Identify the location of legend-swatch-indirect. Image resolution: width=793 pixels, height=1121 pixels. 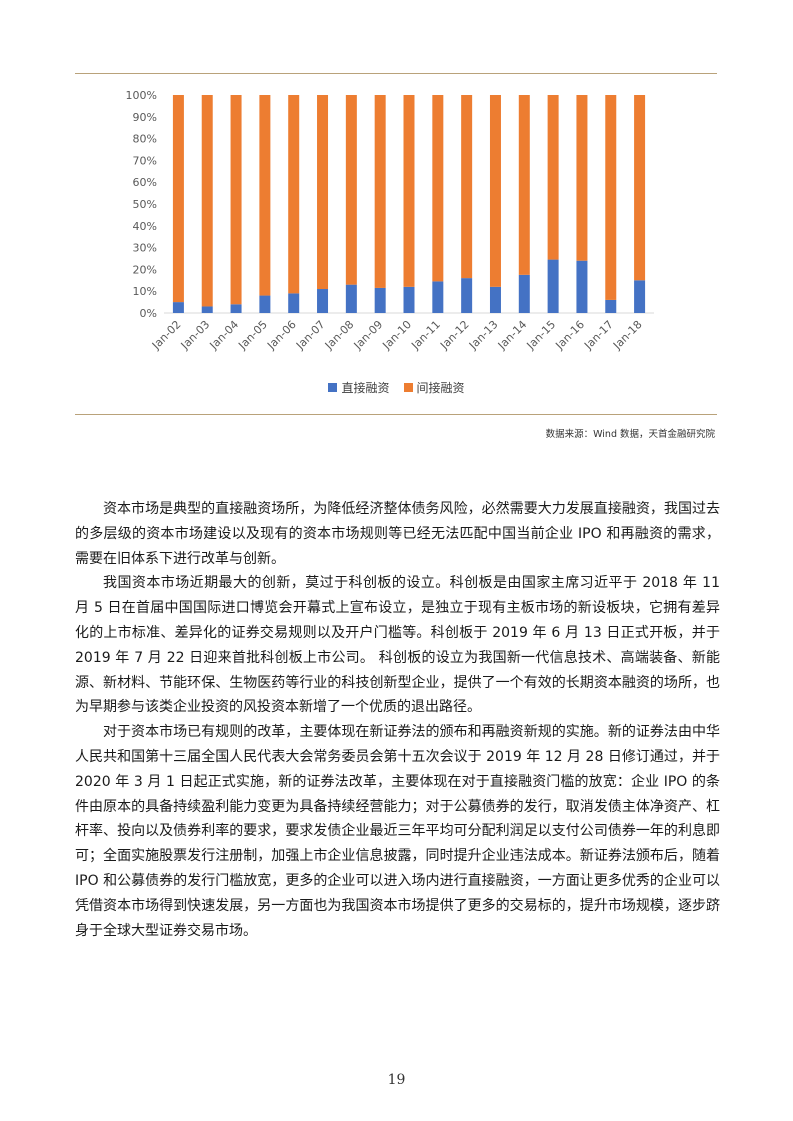
(408, 387).